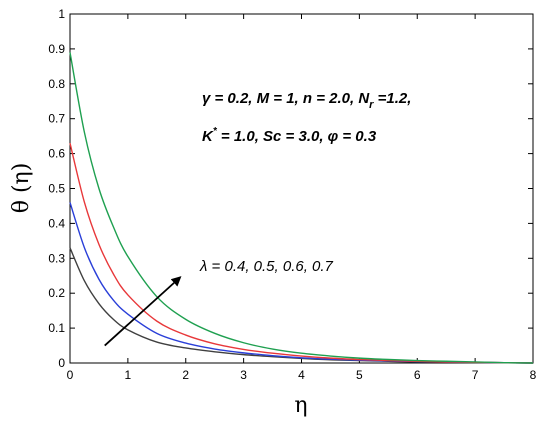 This screenshot has width=550, height=427. What do you see at coordinates (215, 131) in the screenshot?
I see `params-superscript: *` at bounding box center [215, 131].